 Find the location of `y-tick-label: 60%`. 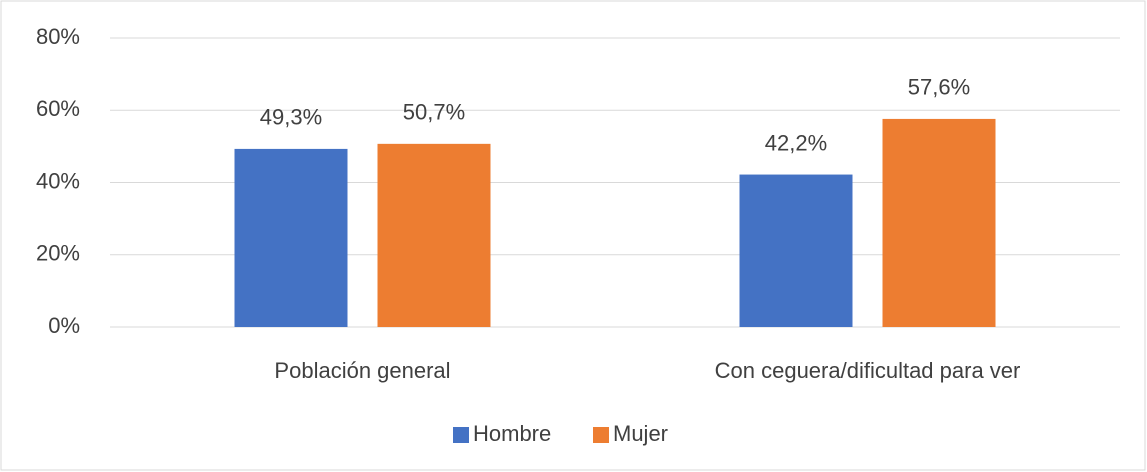

y-tick-label: 60% is located at coordinates (58, 108).